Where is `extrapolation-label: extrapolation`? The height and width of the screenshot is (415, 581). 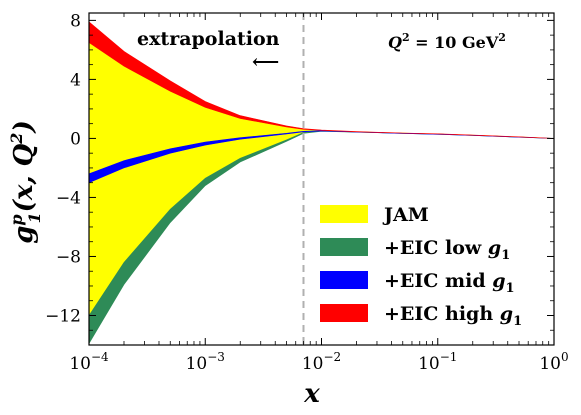
extrapolation-label: extrapolation is located at coordinates (208, 39).